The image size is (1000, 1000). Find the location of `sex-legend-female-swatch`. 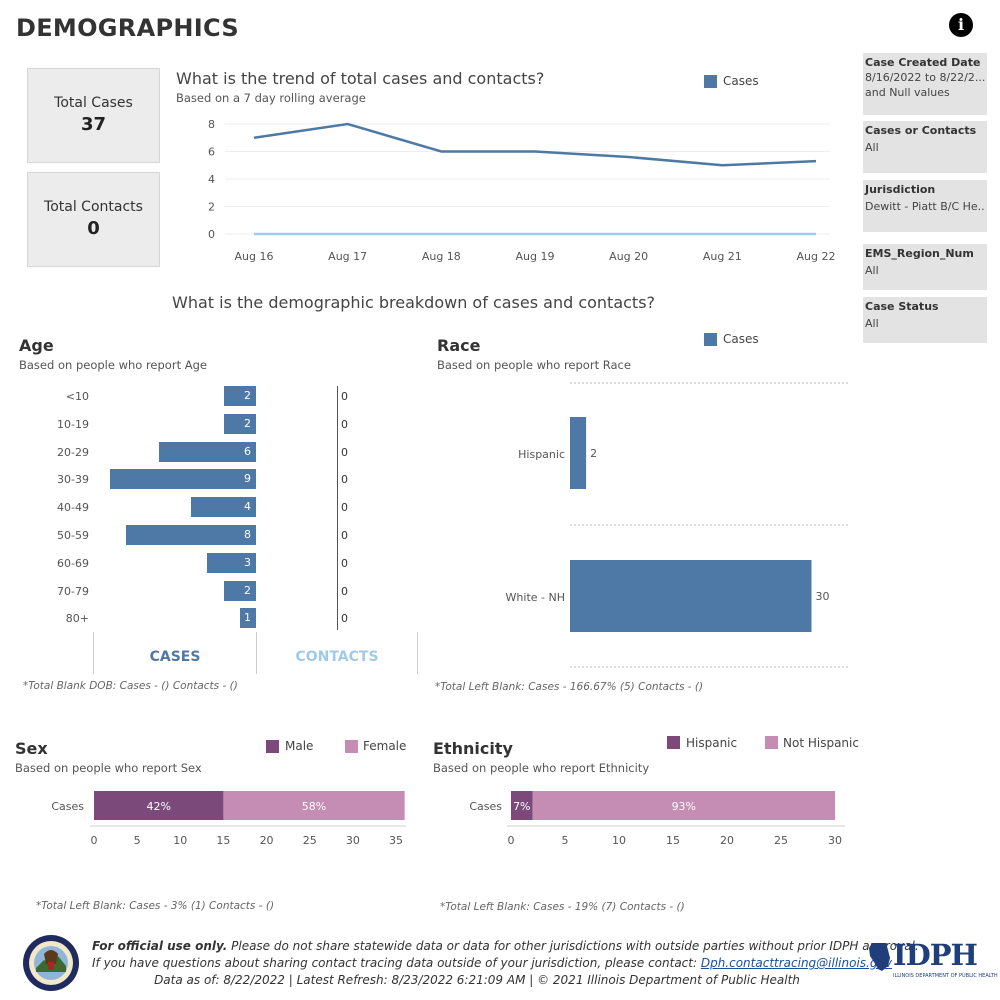

sex-legend-female-swatch is located at coordinates (351, 746).